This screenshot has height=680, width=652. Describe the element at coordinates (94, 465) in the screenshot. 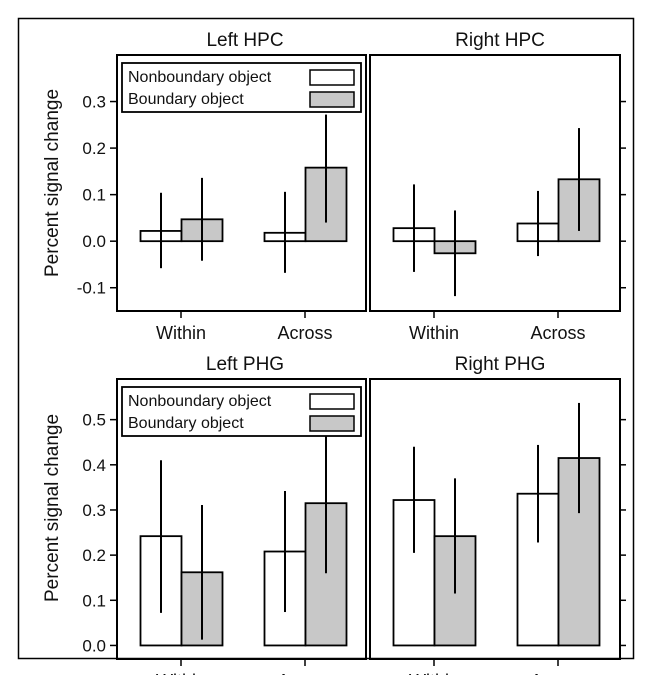

I see `y-tick-label: 0.4` at that location.